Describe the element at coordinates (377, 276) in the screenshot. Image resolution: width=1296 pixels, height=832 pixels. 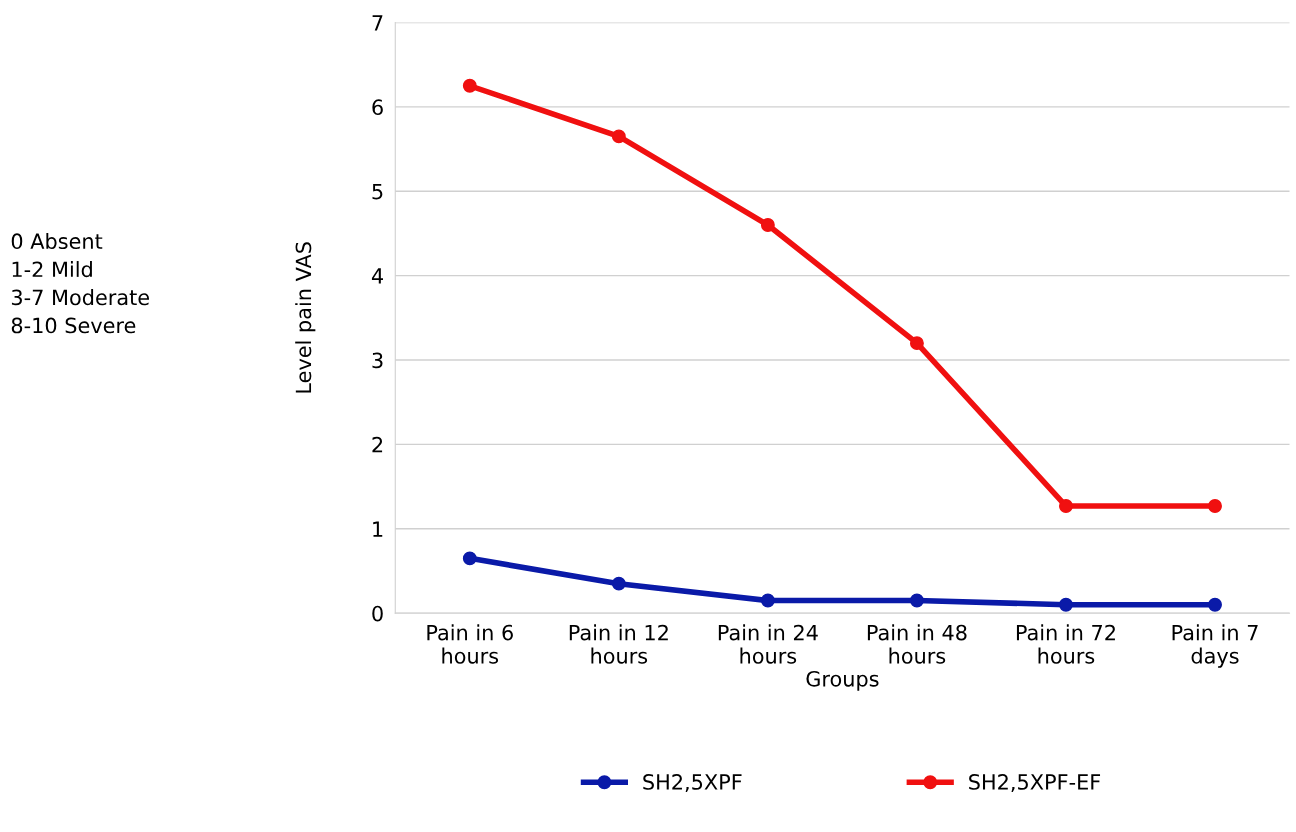
I see `y-tick-label: 4` at that location.